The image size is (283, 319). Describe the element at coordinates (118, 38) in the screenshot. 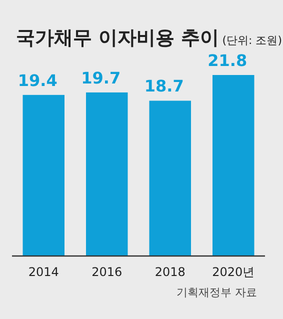

I see `chart-title: 국가채무 이자비용 추이` at that location.